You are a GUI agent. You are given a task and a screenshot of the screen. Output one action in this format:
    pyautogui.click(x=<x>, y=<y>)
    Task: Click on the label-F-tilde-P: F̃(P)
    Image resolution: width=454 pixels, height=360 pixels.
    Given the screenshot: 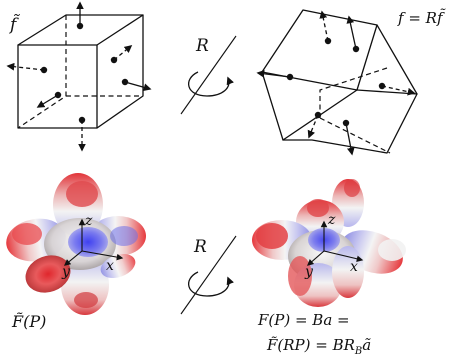 What is the action you would take?
    pyautogui.click(x=28, y=321)
    